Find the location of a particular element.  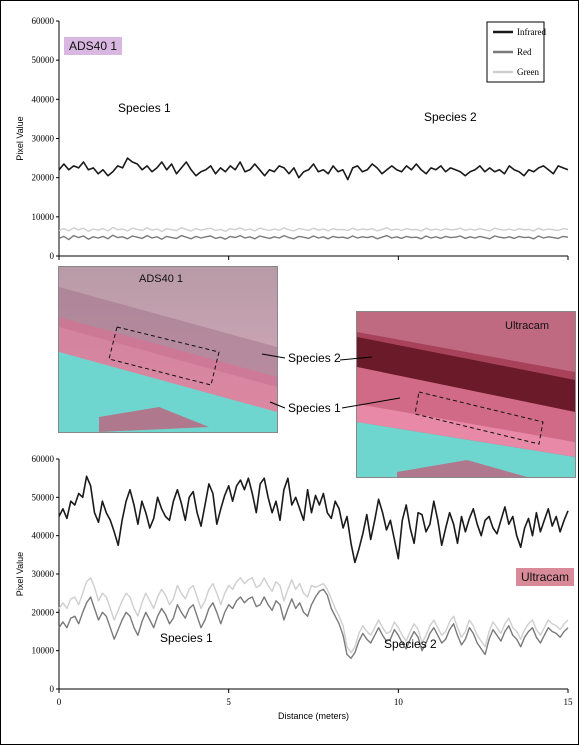

ultracam-aerial-photo: Ultracam is located at coordinates (466, 394).